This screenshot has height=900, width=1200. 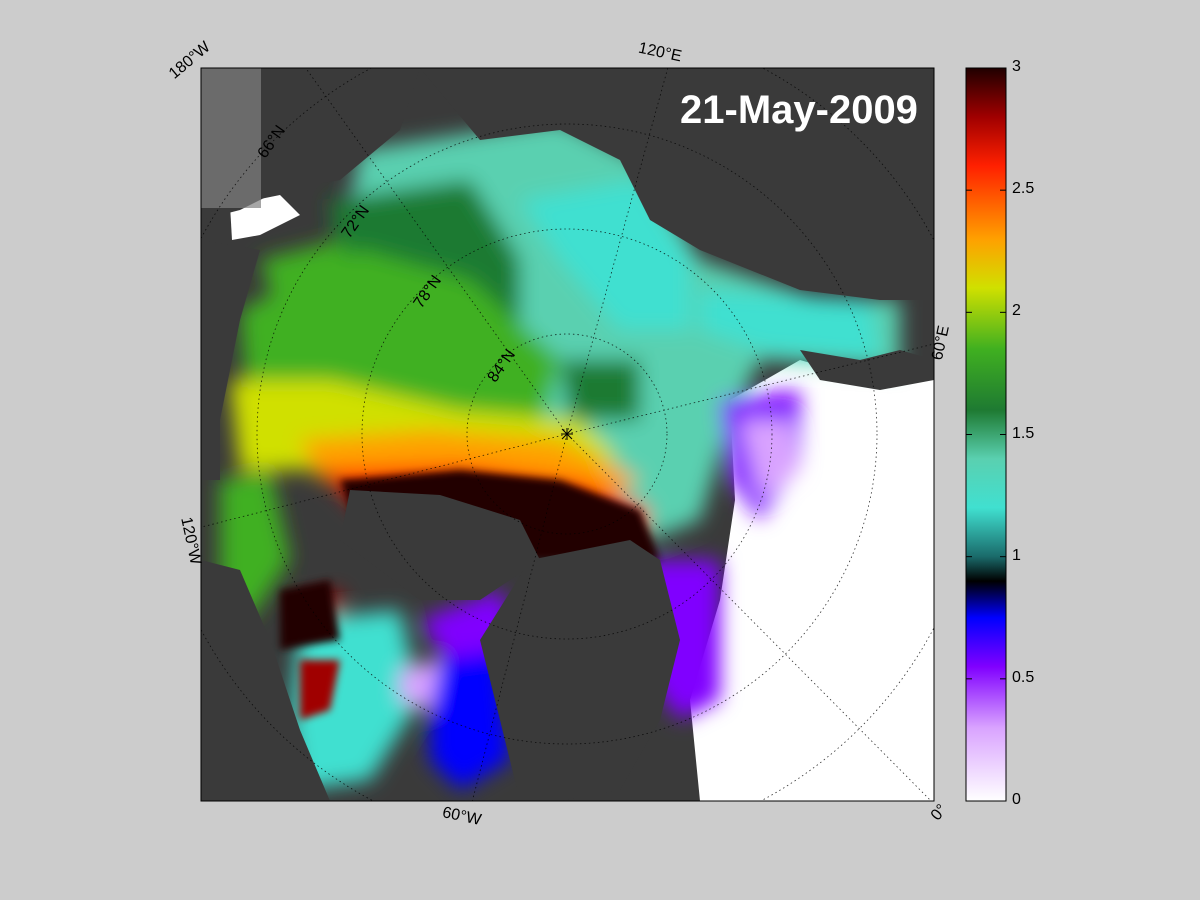 I want to click on colorbar-tick-label: 0, so click(x=1016, y=799).